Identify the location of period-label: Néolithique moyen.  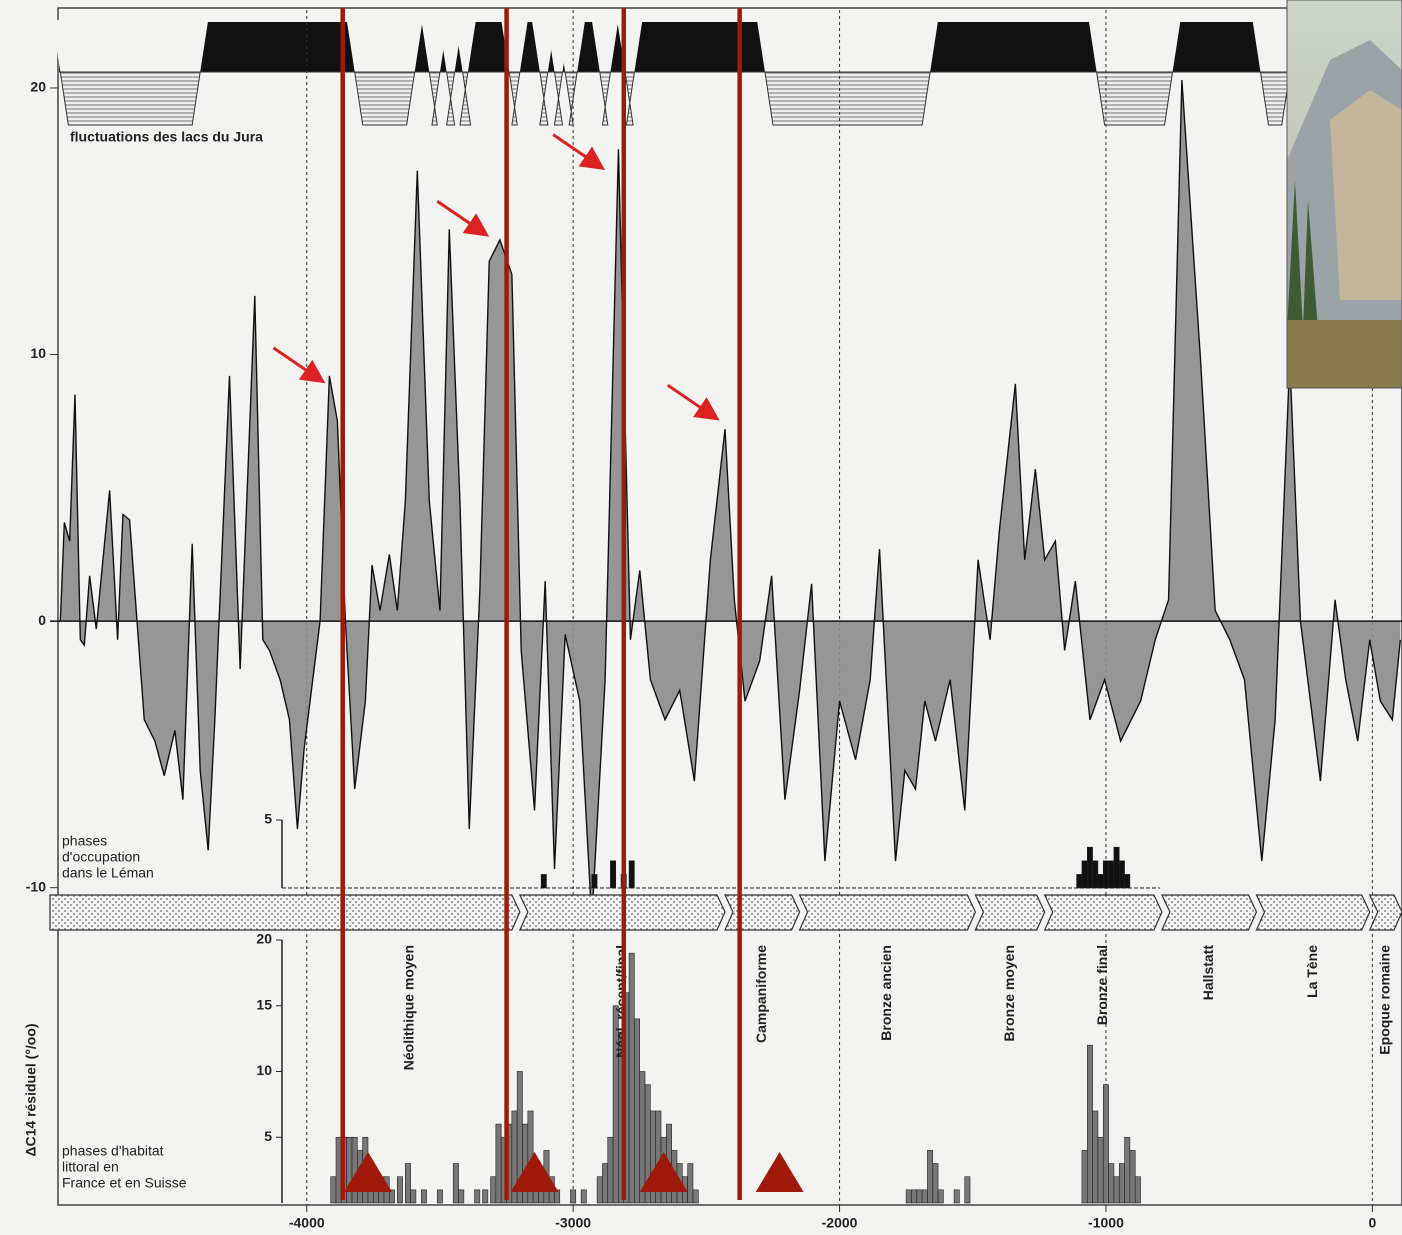
(409, 1007).